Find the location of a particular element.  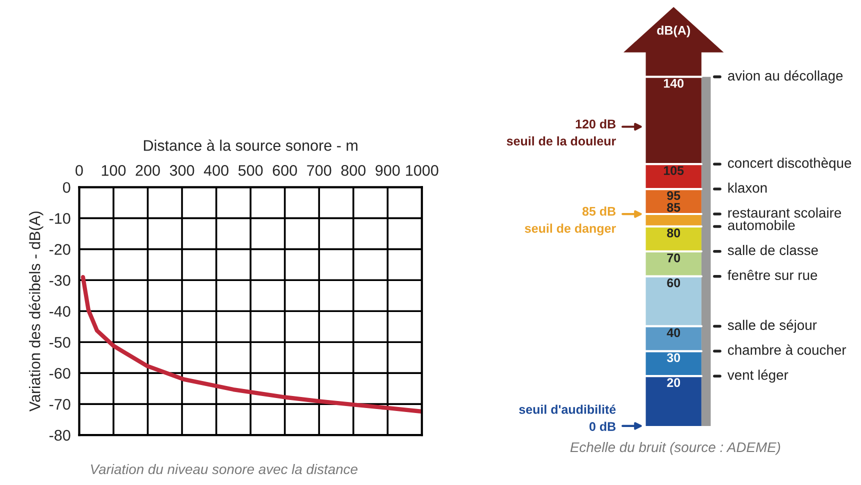

data-label: 70 is located at coordinates (673, 257).